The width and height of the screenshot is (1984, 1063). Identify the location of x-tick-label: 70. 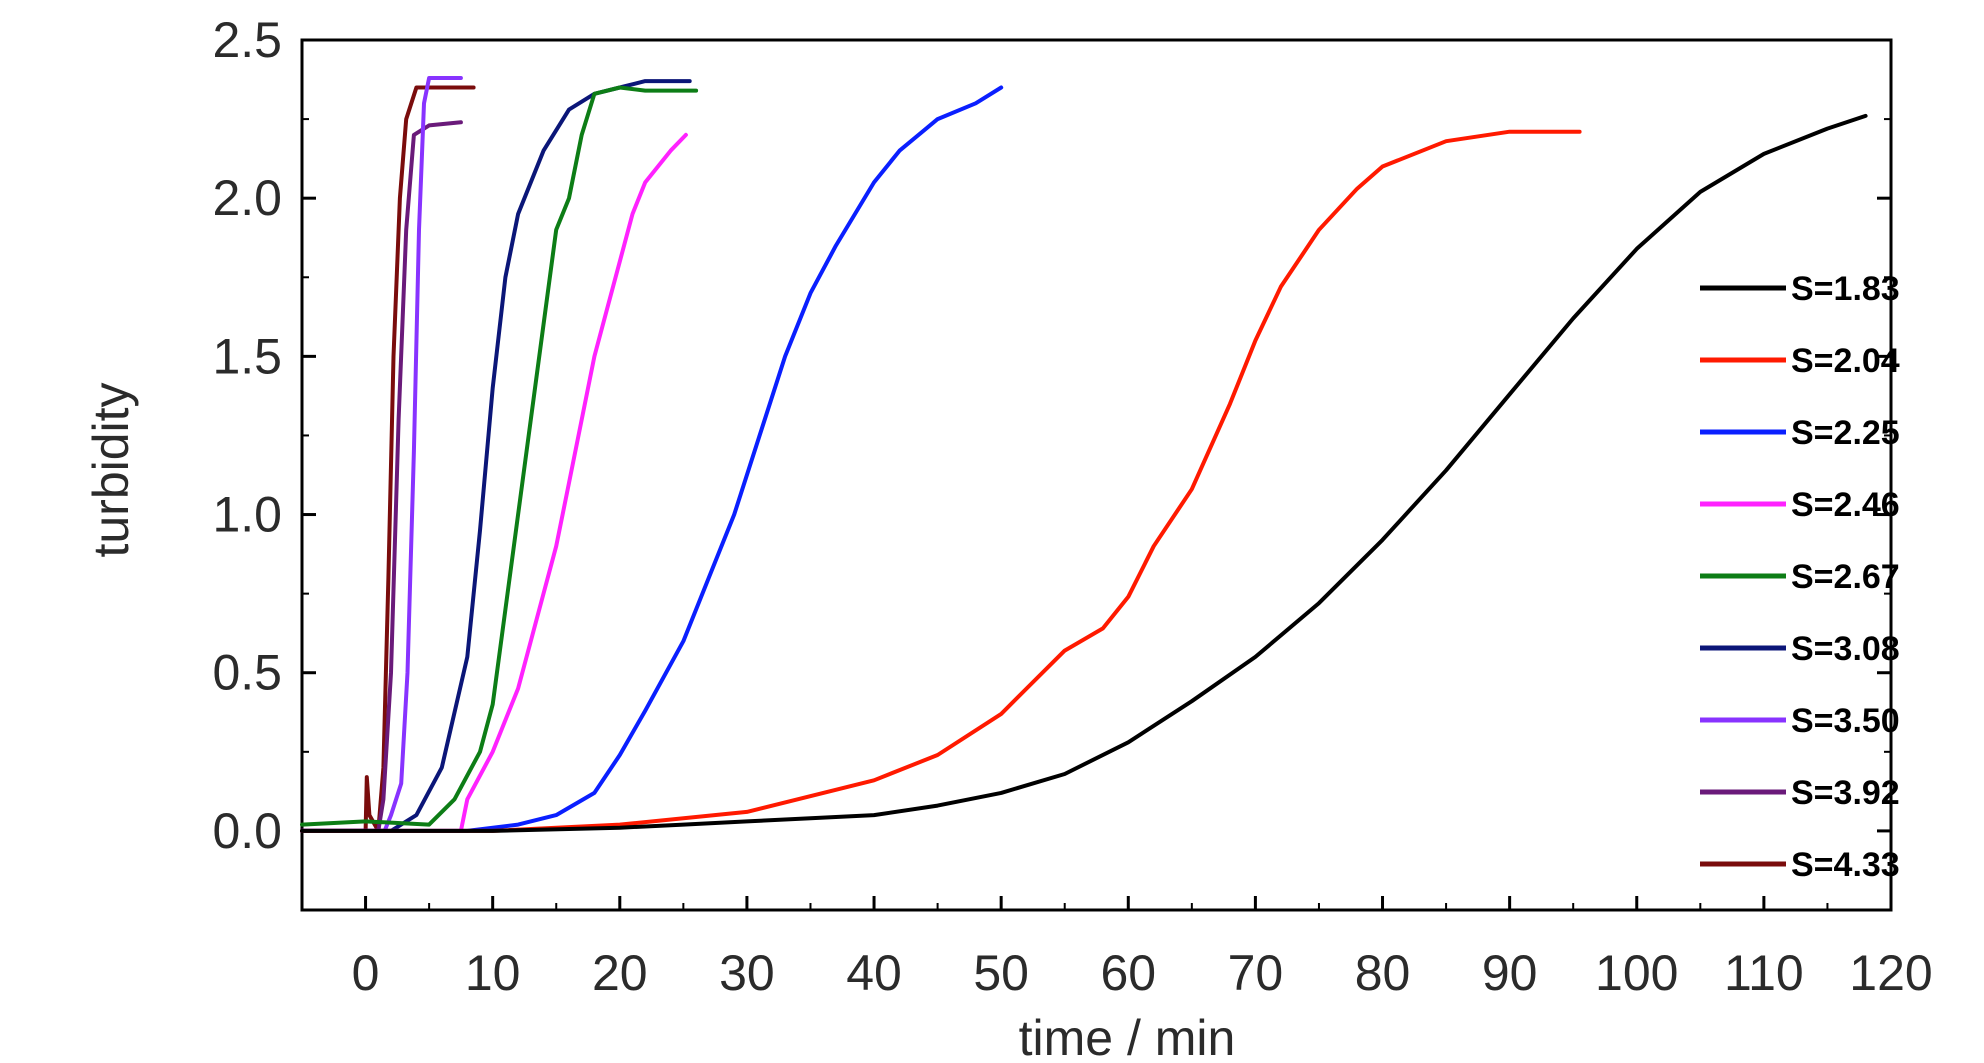
(1256, 973).